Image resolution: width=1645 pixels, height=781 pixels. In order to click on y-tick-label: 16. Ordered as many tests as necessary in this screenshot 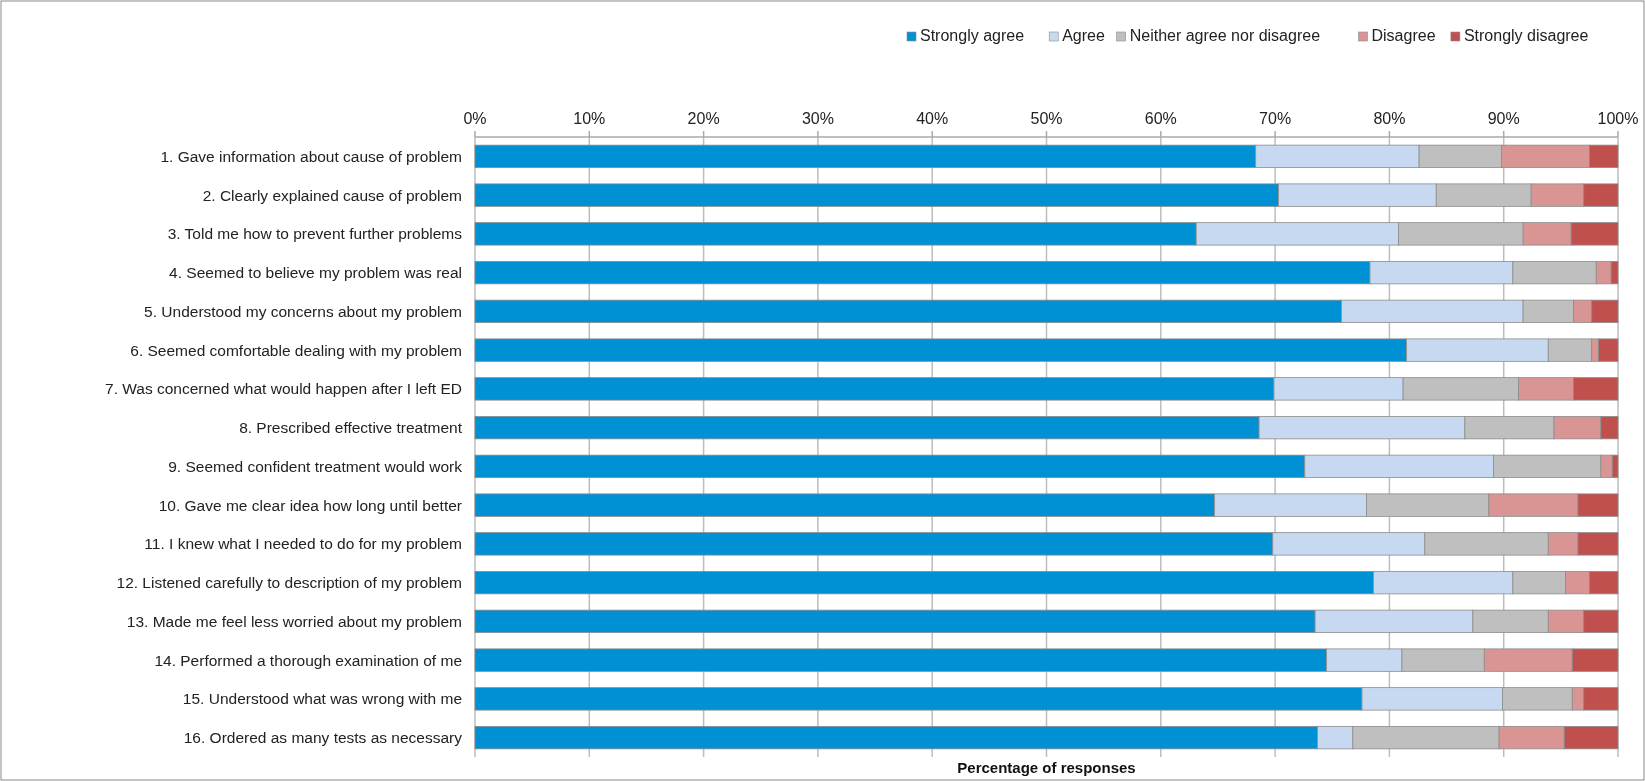, I will do `click(323, 738)`.